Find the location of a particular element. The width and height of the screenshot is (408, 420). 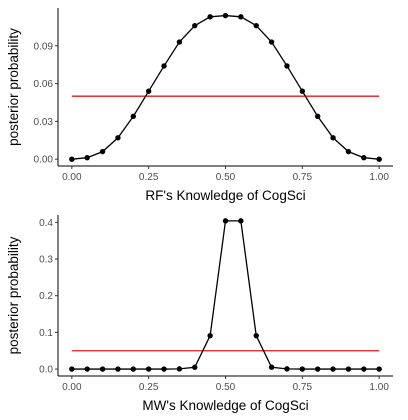

y-tick-label: 0.03 is located at coordinates (44, 122).